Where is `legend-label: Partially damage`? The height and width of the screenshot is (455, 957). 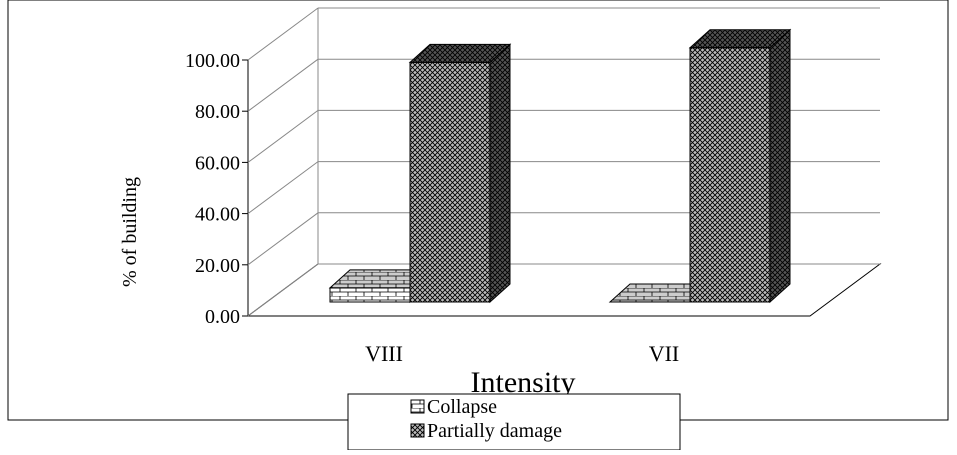 legend-label: Partially damage is located at coordinates (494, 431).